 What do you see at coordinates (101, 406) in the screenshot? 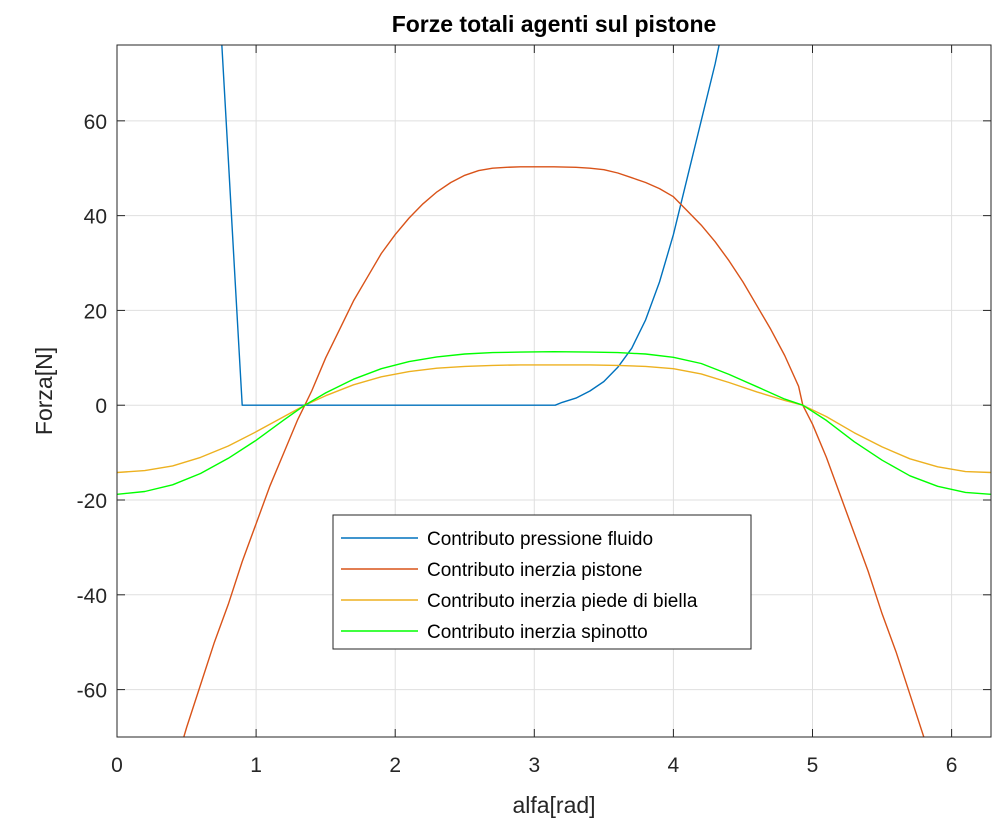
I see `y-tick-label: 0` at bounding box center [101, 406].